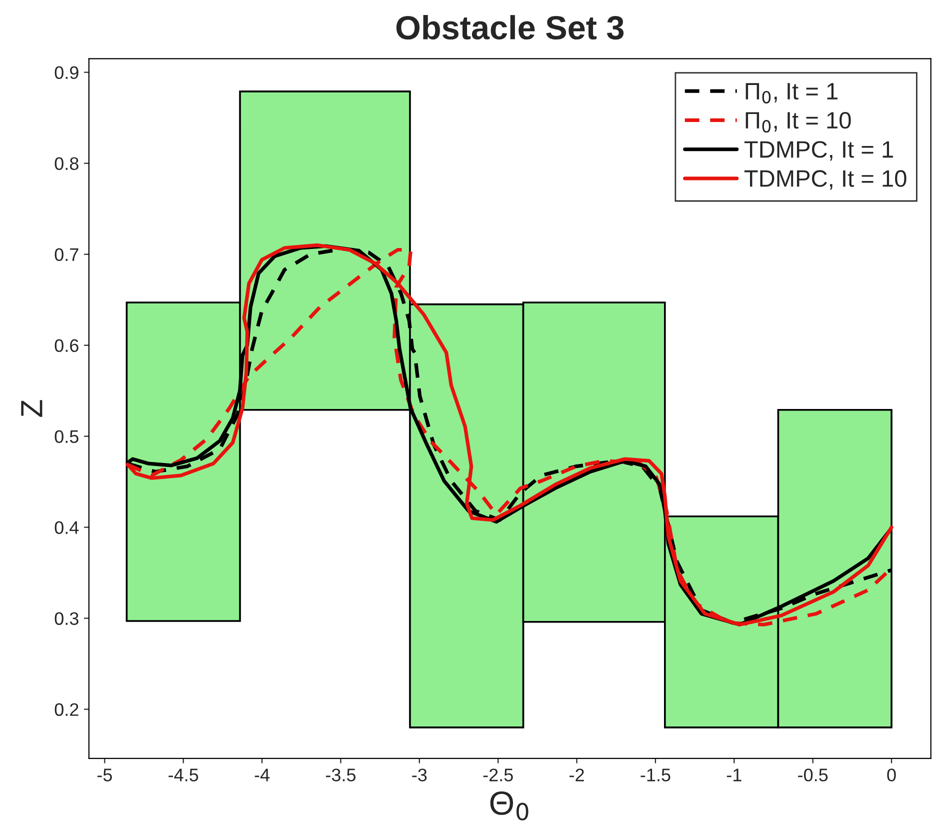  What do you see at coordinates (66, 255) in the screenshot?
I see `y-tick-label: 0.7` at bounding box center [66, 255].